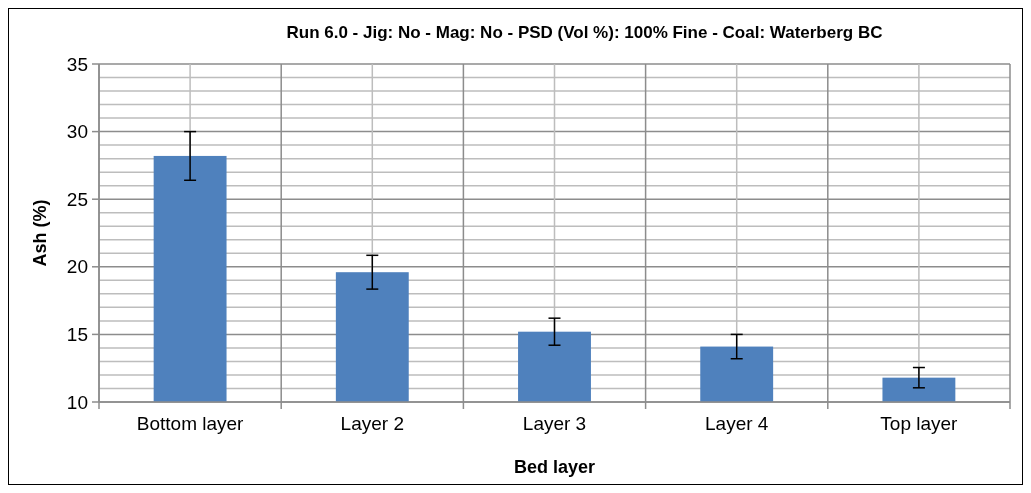  Describe the element at coordinates (737, 423) in the screenshot. I see `x-tick-label: Layer 4` at that location.